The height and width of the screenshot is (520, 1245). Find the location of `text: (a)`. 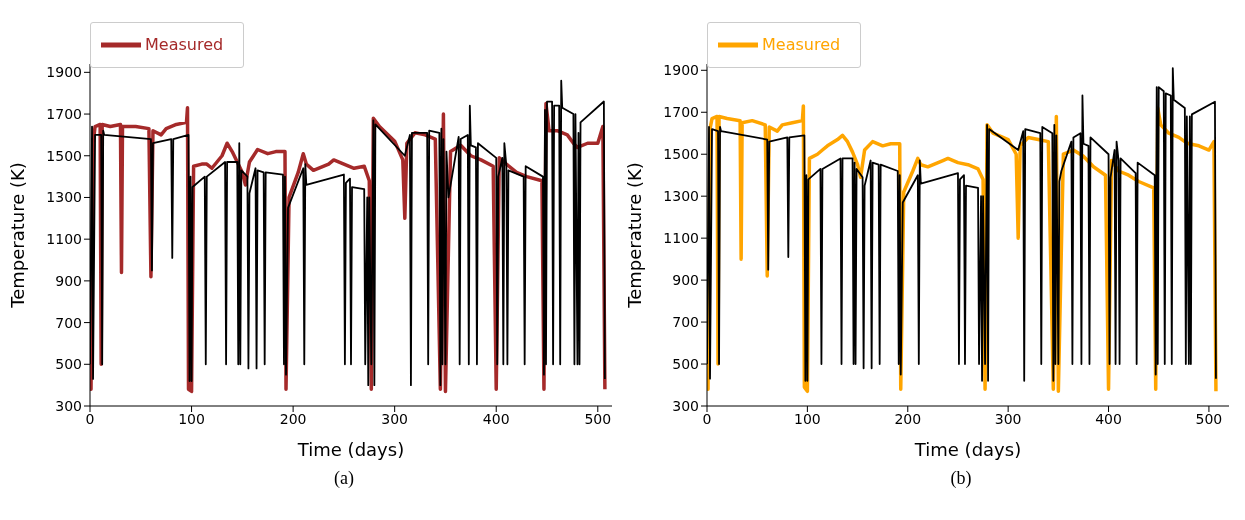

text: (a) is located at coordinates (344, 478).